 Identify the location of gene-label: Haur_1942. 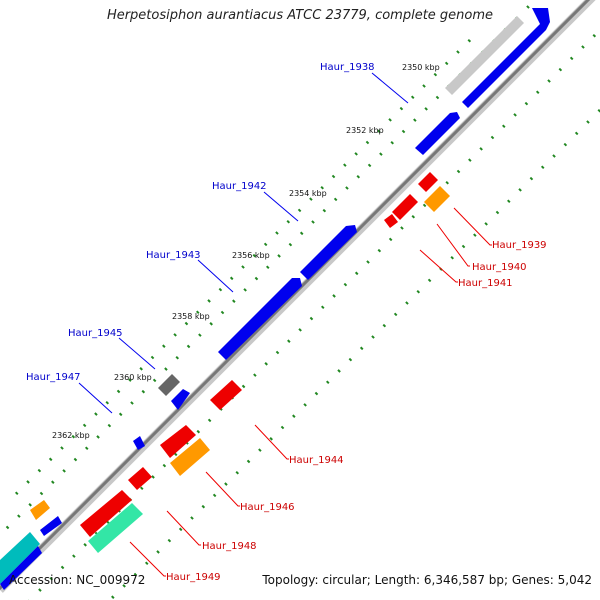
(239, 186).